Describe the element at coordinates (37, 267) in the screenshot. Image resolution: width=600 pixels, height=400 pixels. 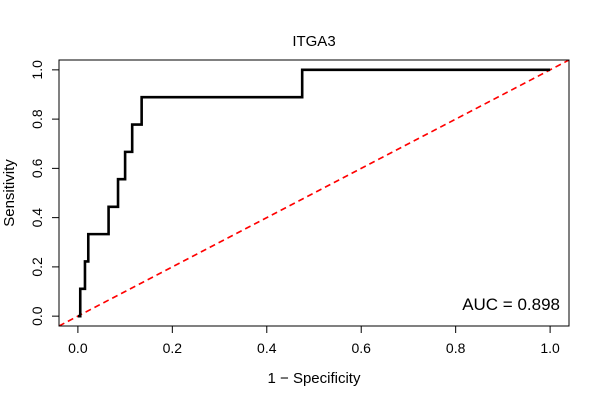
I see `y-tick-label: 0.2` at that location.